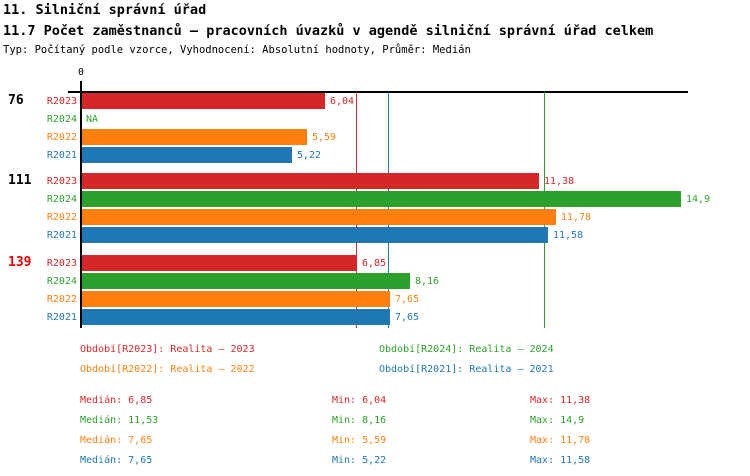 This screenshot has width=750, height=476. What do you see at coordinates (698, 199) in the screenshot?
I see `bar-value-label: 14,9` at bounding box center [698, 199].